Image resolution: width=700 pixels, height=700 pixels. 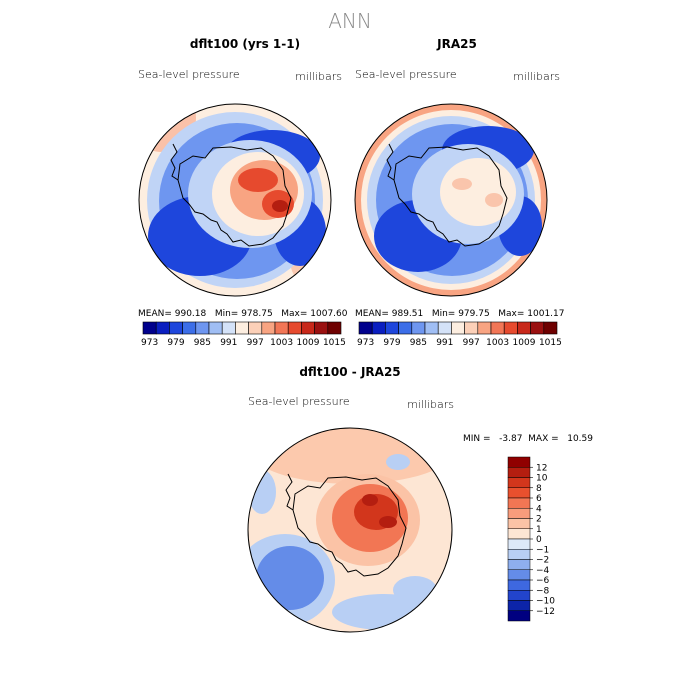 What do you see at coordinates (539, 509) in the screenshot?
I see `colorbar-tick-label: 4` at bounding box center [539, 509].